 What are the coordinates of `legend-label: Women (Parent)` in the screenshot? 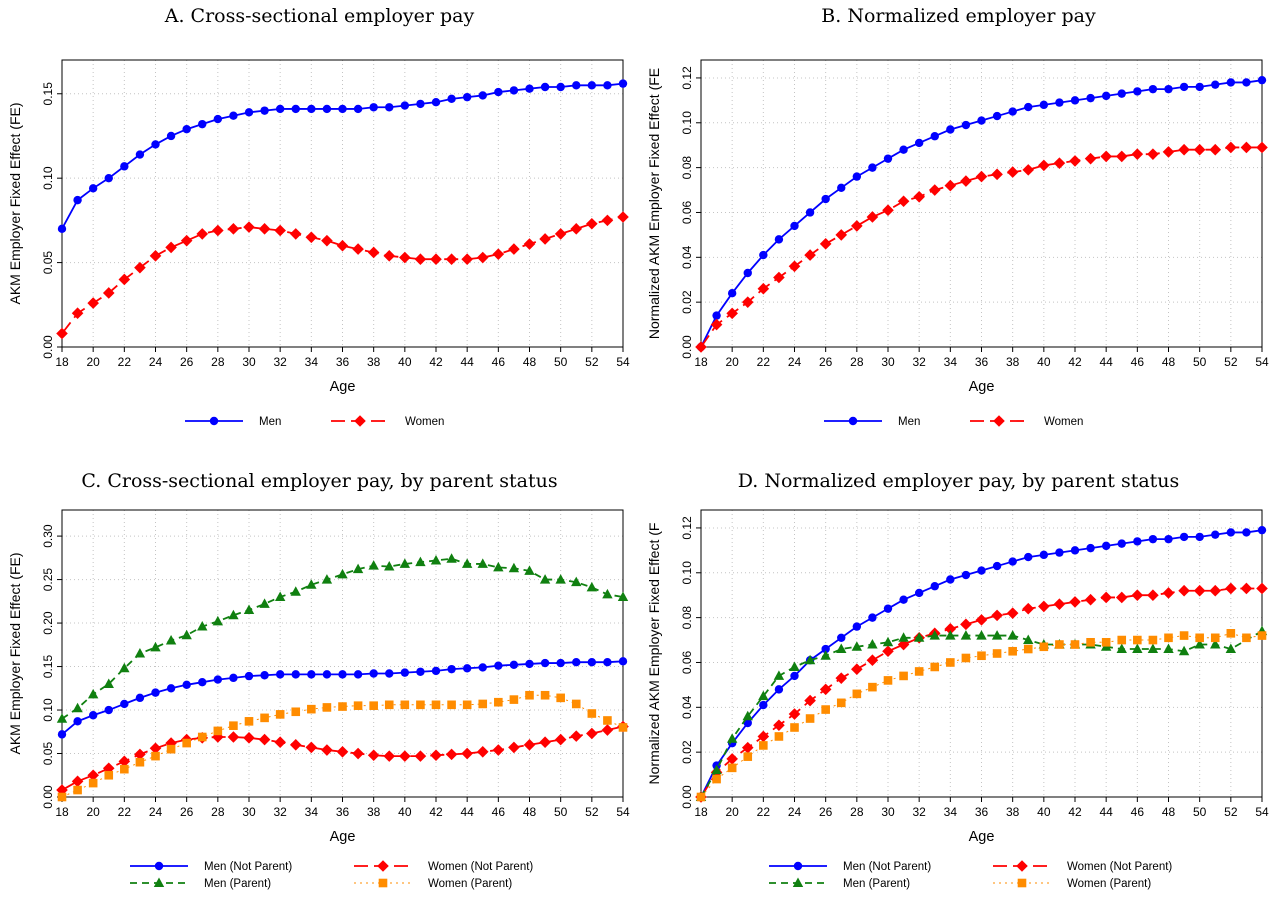 It's located at (470, 884).